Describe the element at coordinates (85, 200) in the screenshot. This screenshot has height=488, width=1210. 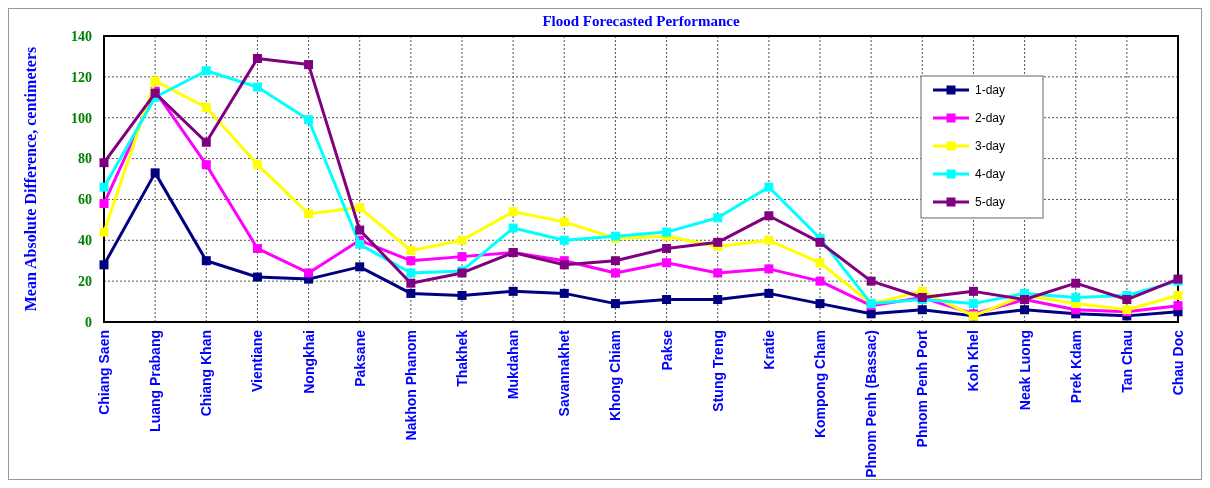
I see `y-tick-label: 60` at that location.